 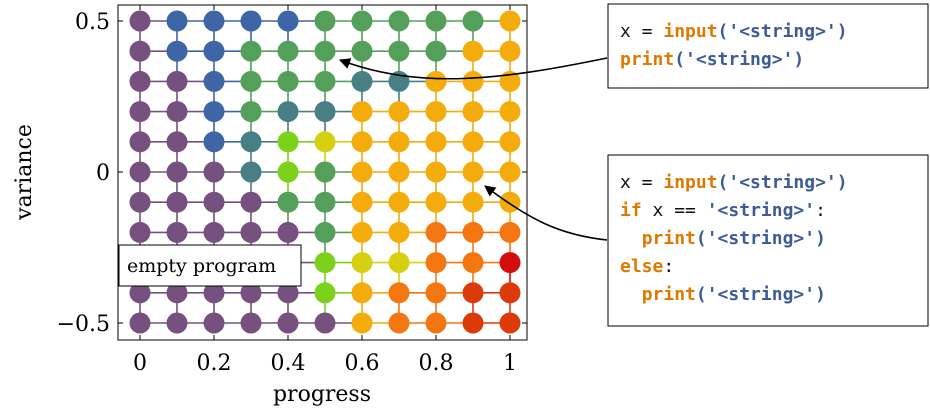 I want to click on empty-program-label: empty program, so click(x=201, y=266).